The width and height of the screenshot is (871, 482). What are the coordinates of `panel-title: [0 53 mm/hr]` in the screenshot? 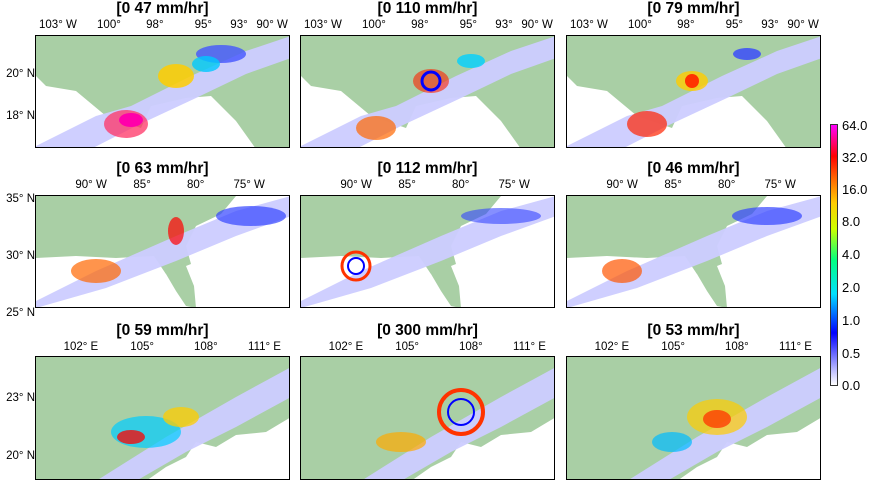 It's located at (693, 330).